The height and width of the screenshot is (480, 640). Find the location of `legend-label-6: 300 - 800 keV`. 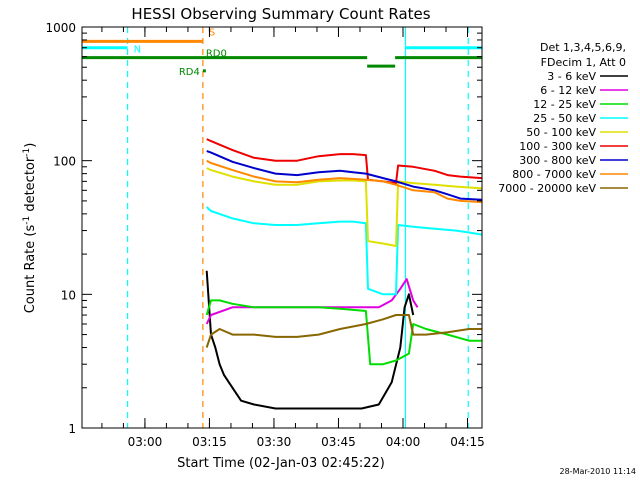

legend-label-6: 300 - 800 keV is located at coordinates (557, 160).